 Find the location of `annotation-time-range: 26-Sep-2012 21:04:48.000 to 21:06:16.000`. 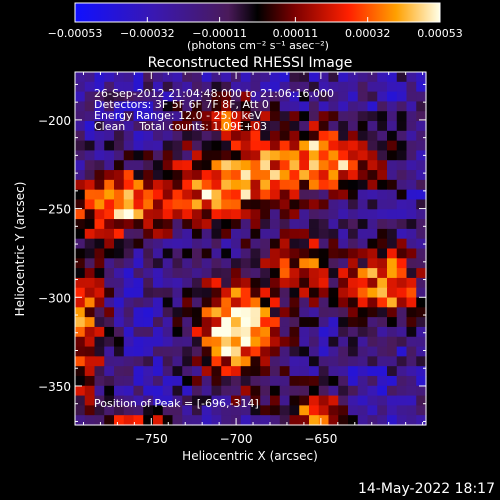

annotation-time-range: 26-Sep-2012 21:04:48.000 to 21:06:16.000 is located at coordinates (214, 93).